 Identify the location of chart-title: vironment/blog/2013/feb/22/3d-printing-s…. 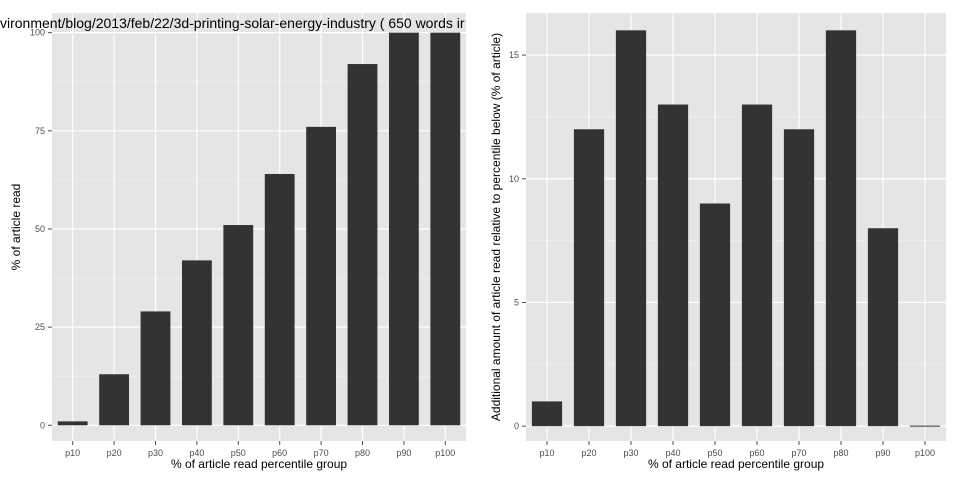
(232, 23).